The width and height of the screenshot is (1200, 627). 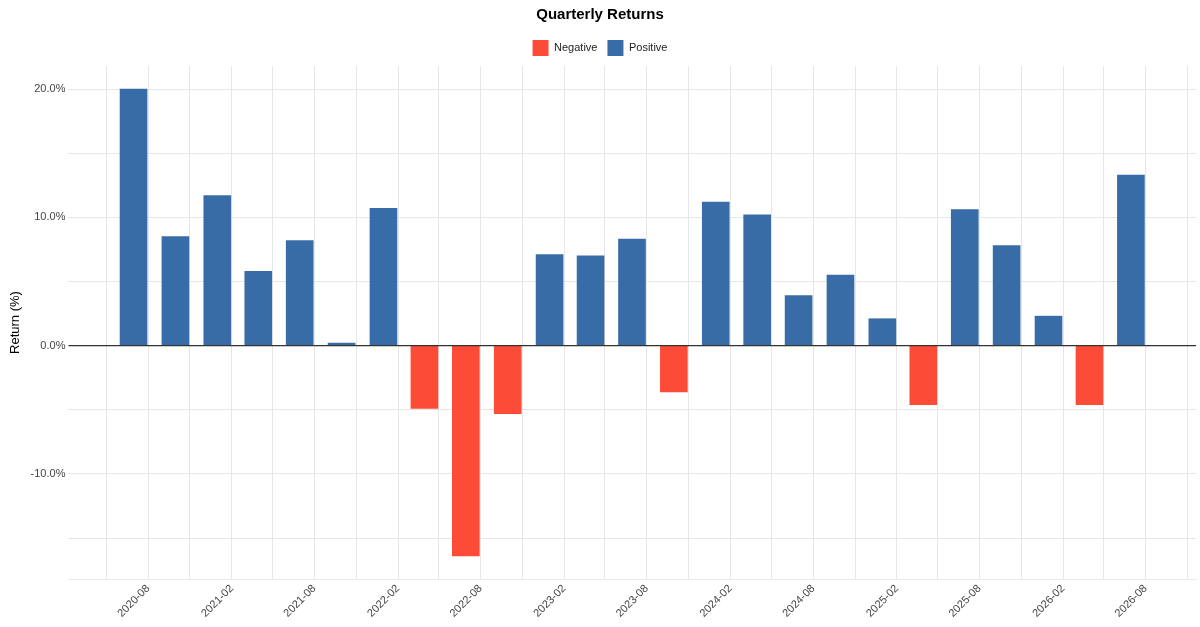 I want to click on y-tick-label: -10.0%, so click(x=48, y=472).